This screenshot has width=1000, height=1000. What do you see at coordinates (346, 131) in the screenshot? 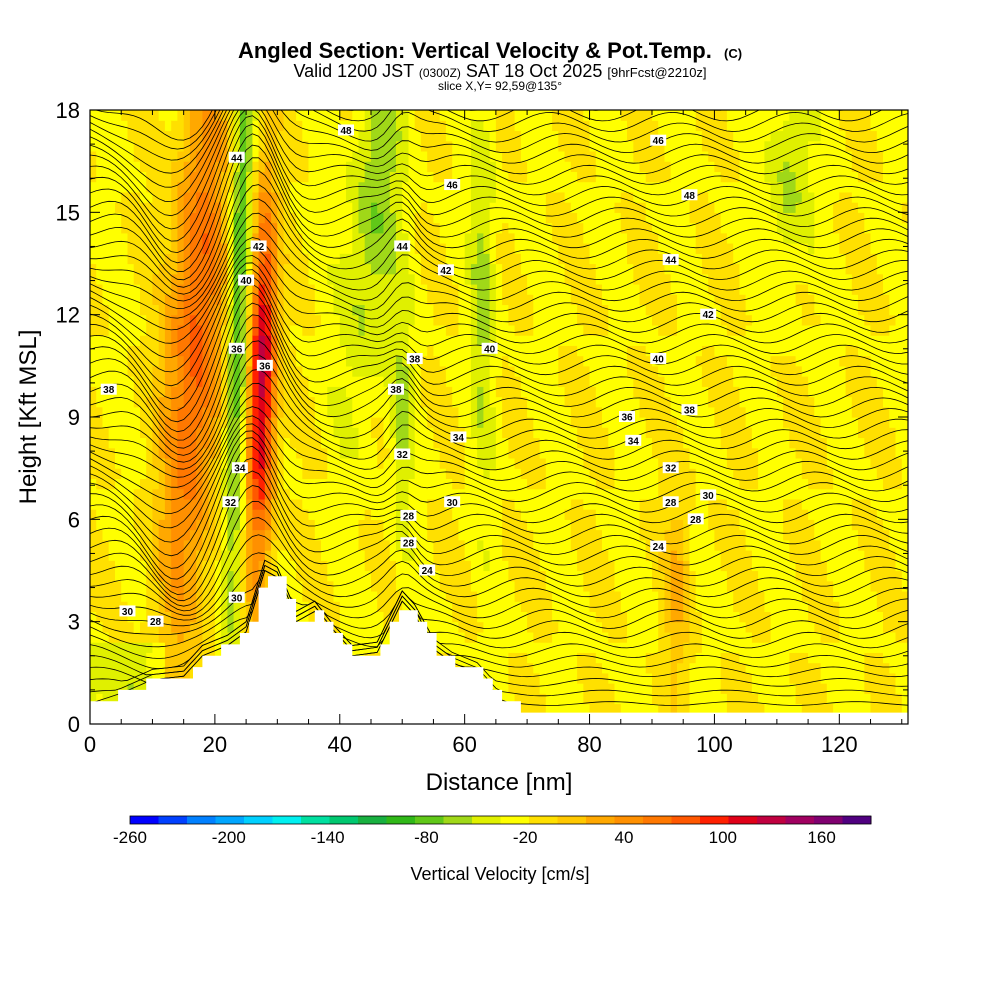
I see `contour-label: 48` at bounding box center [346, 131].